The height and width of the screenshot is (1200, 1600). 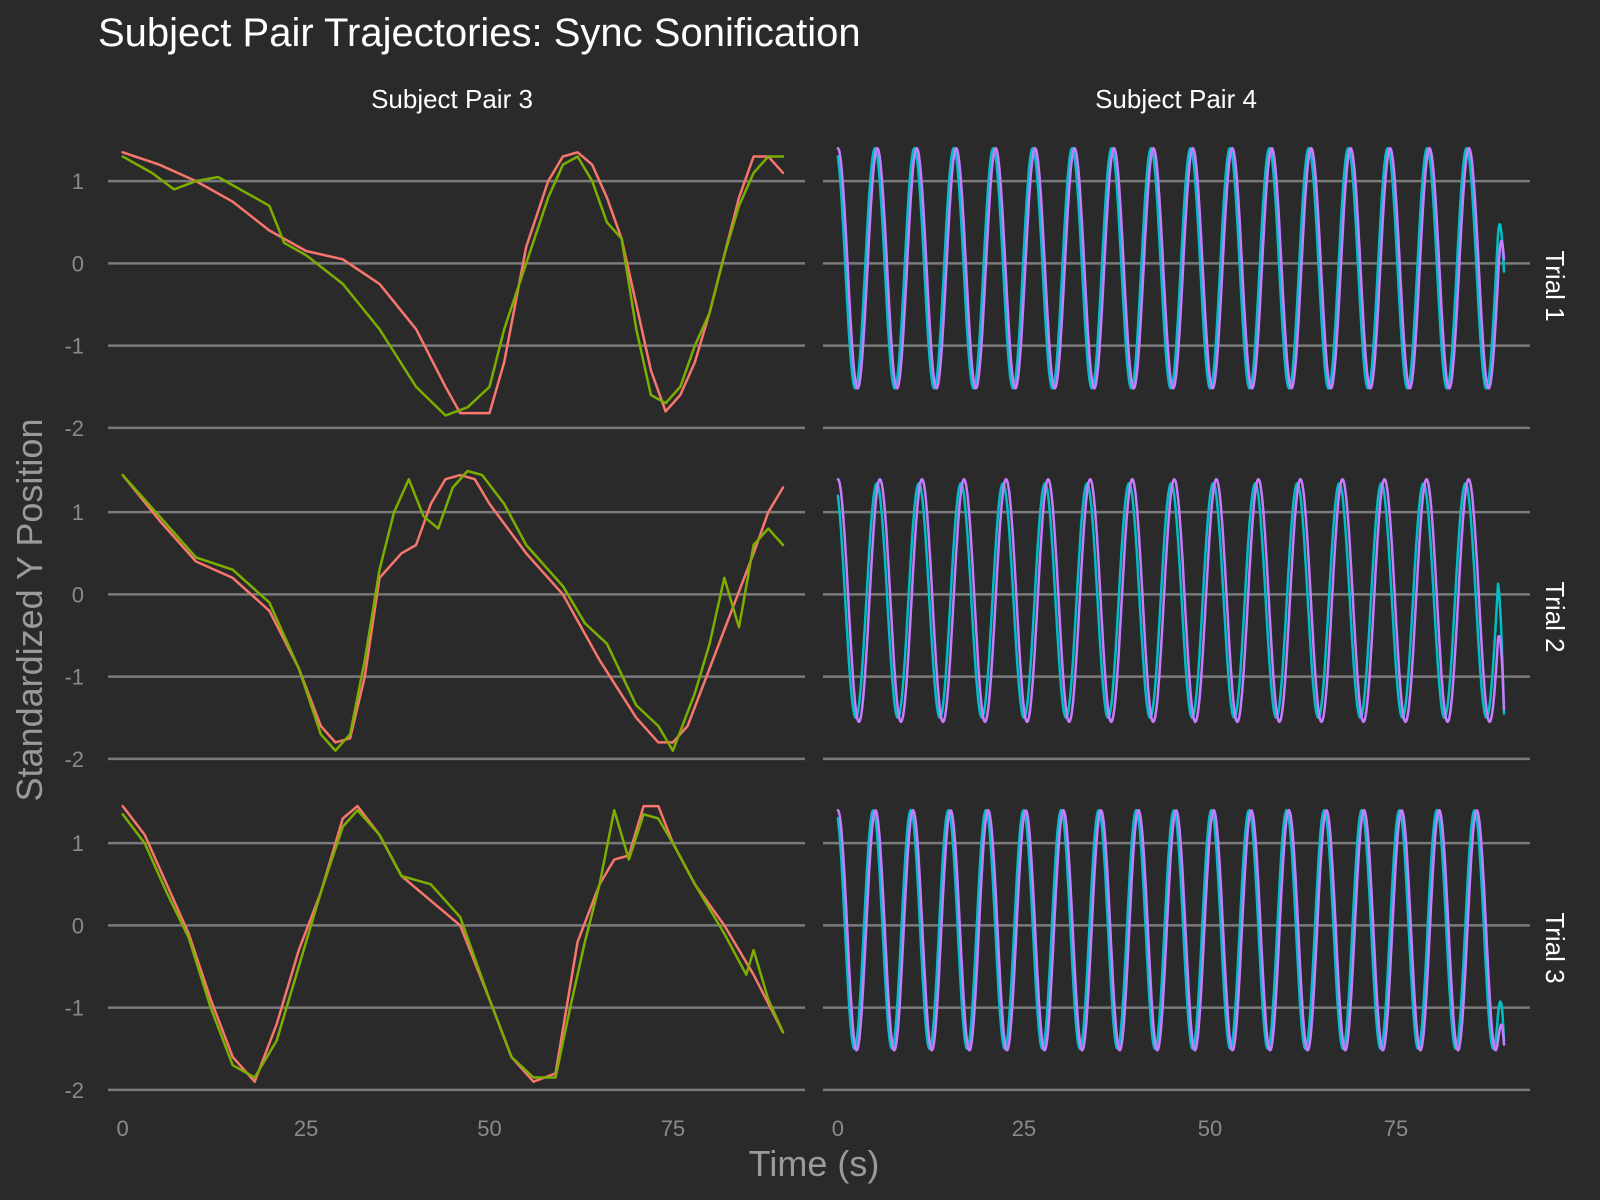 I want to click on y-tick-label-trial-3-1: 1, so click(x=78, y=843).